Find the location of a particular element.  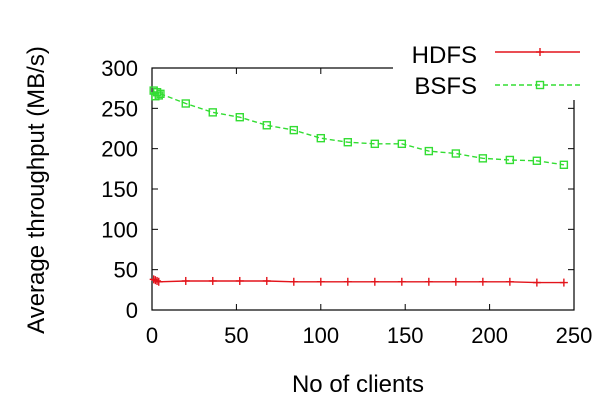

y-tick-label: 300 is located at coordinates (119, 68).